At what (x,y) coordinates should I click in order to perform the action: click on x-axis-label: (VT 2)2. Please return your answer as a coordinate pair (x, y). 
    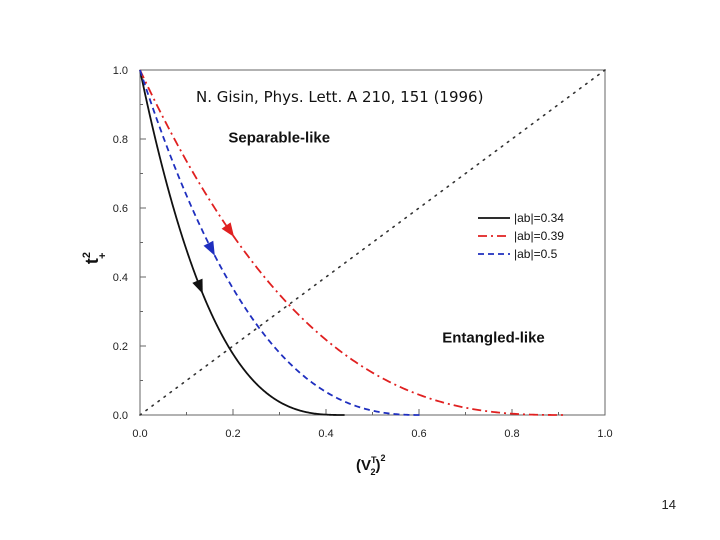
    Looking at the image, I should click on (371, 465).